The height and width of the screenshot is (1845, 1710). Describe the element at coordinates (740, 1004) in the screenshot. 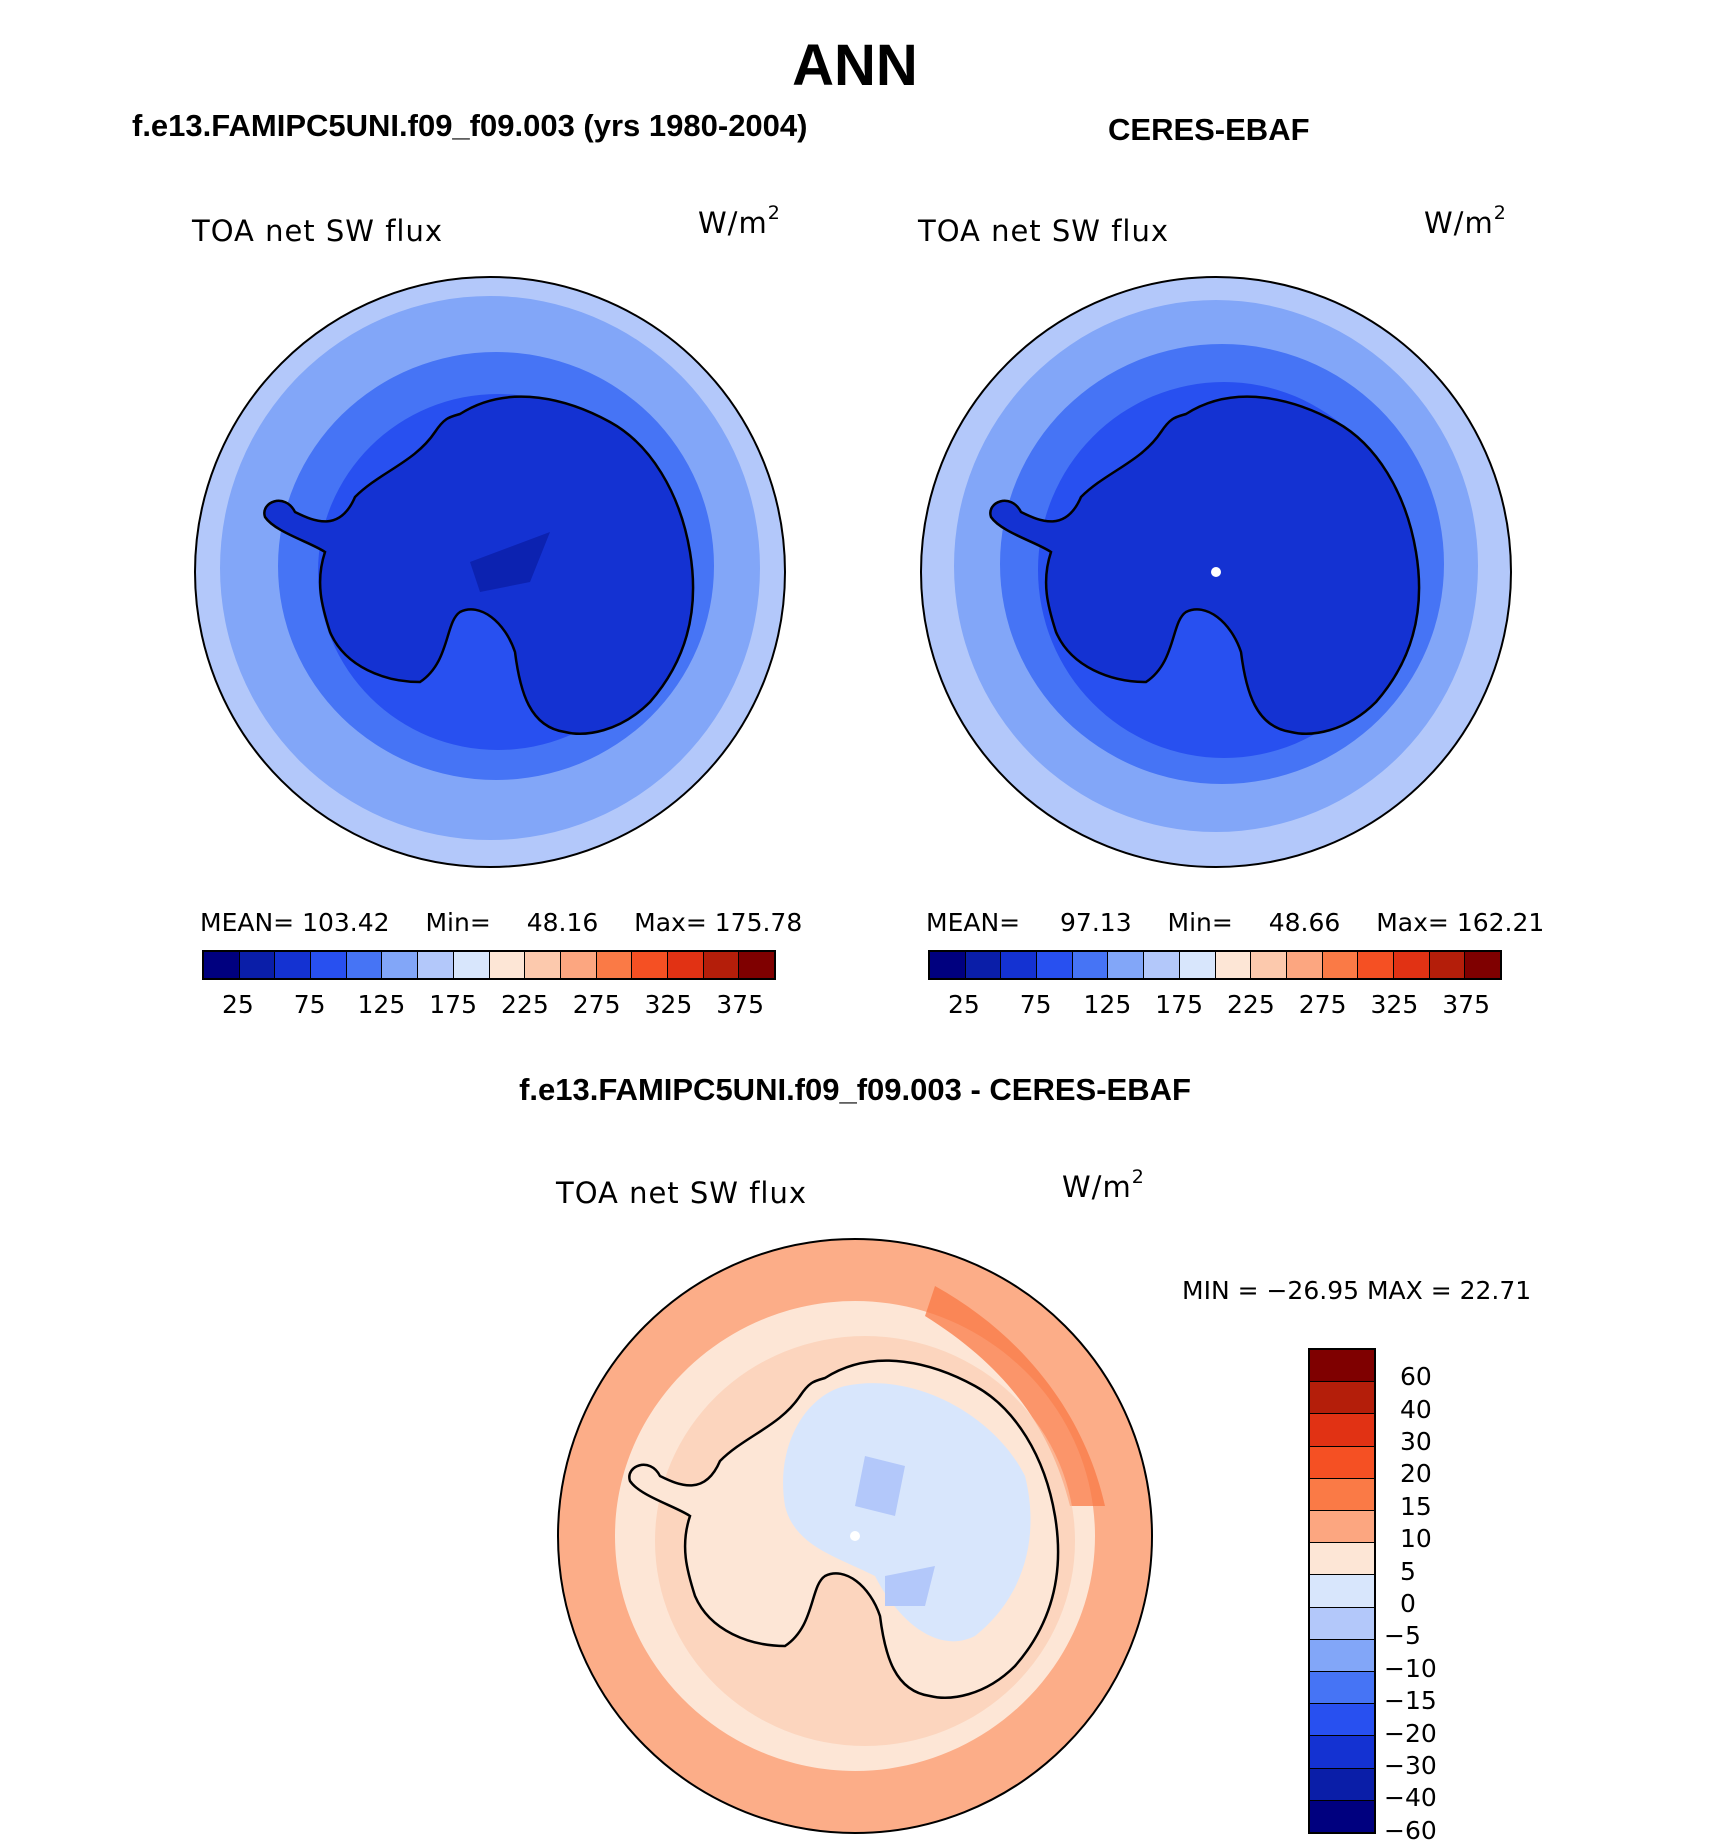

I see `model-colorbar-tick-label: 375` at that location.